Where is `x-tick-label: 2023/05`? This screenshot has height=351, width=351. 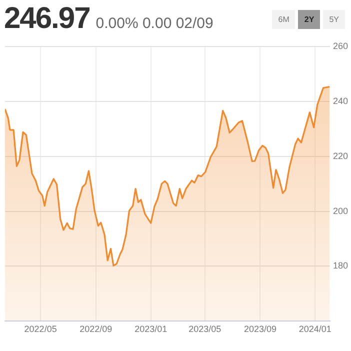
x-tick-label: 2023/05 is located at coordinates (205, 329).